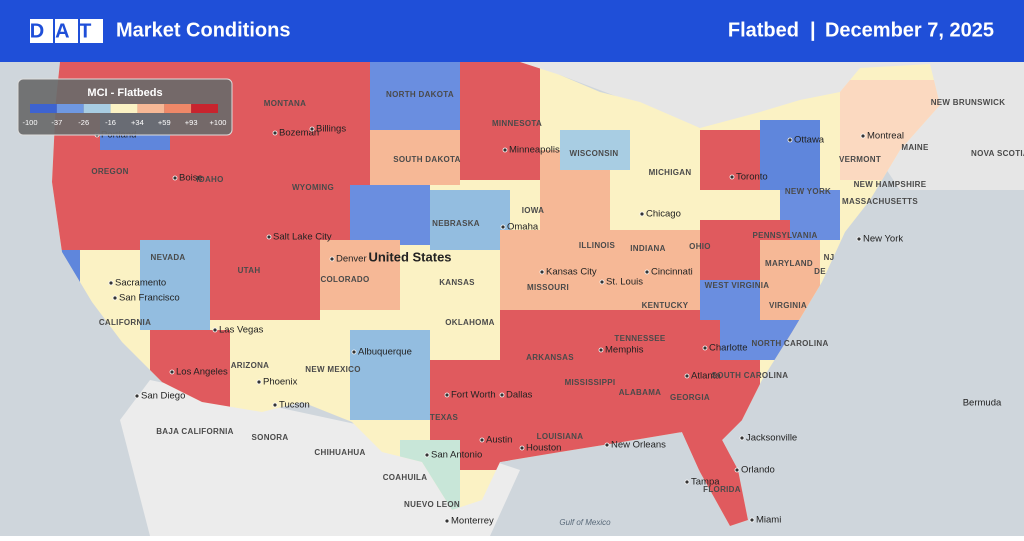 This screenshot has width=1024, height=541. Describe the element at coordinates (647, 248) in the screenshot. I see `state-label: INDIANA` at that location.